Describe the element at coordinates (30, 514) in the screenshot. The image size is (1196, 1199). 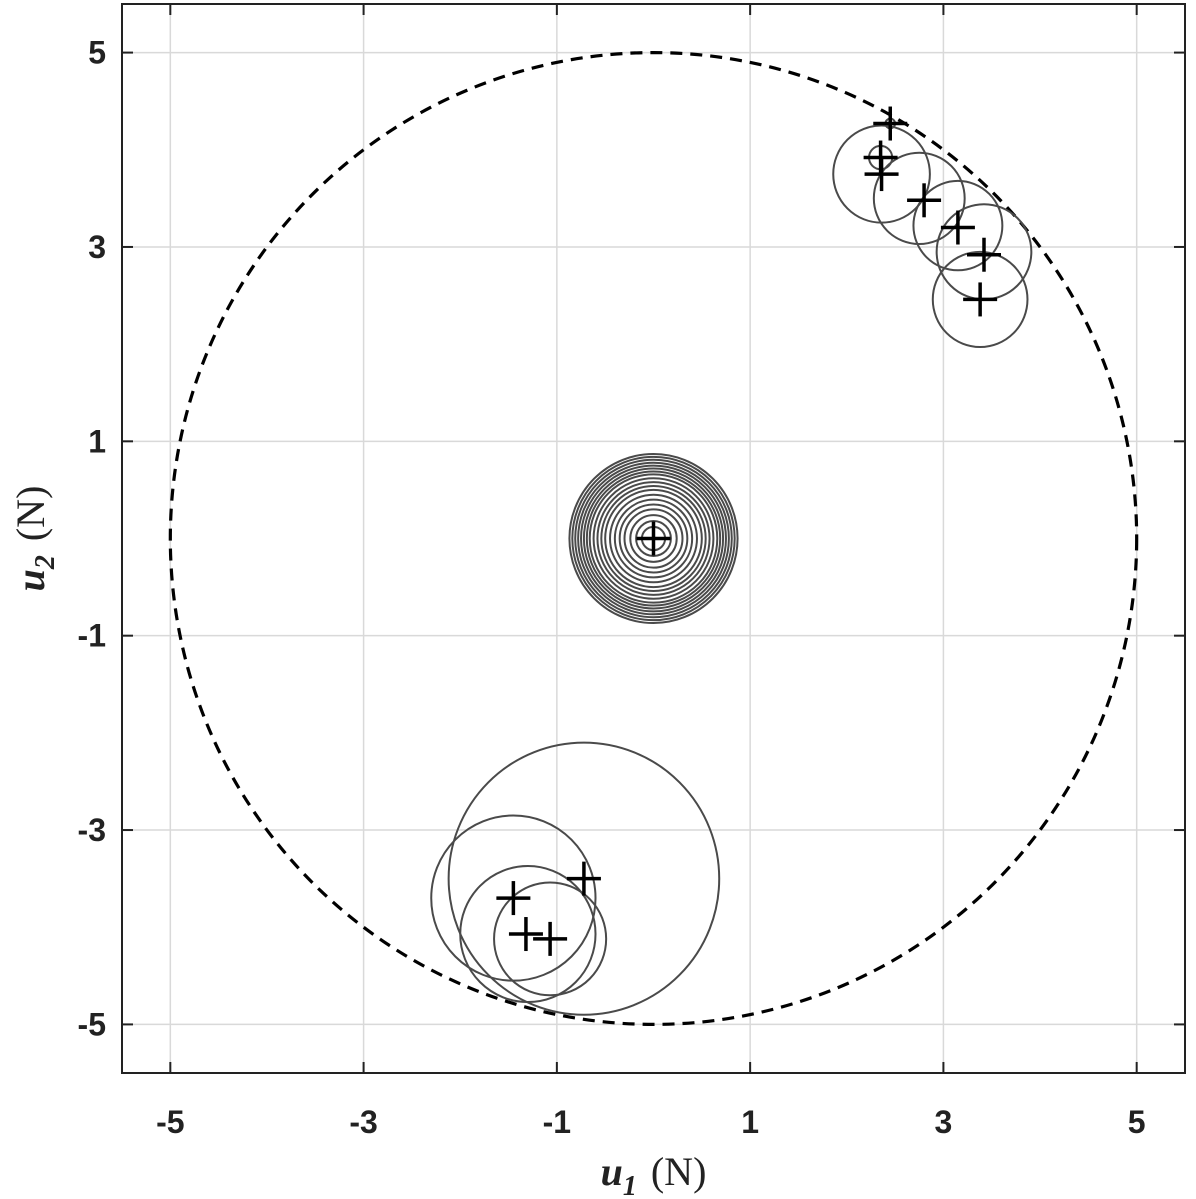
I see `y-axis-label-unit: (N)` at that location.